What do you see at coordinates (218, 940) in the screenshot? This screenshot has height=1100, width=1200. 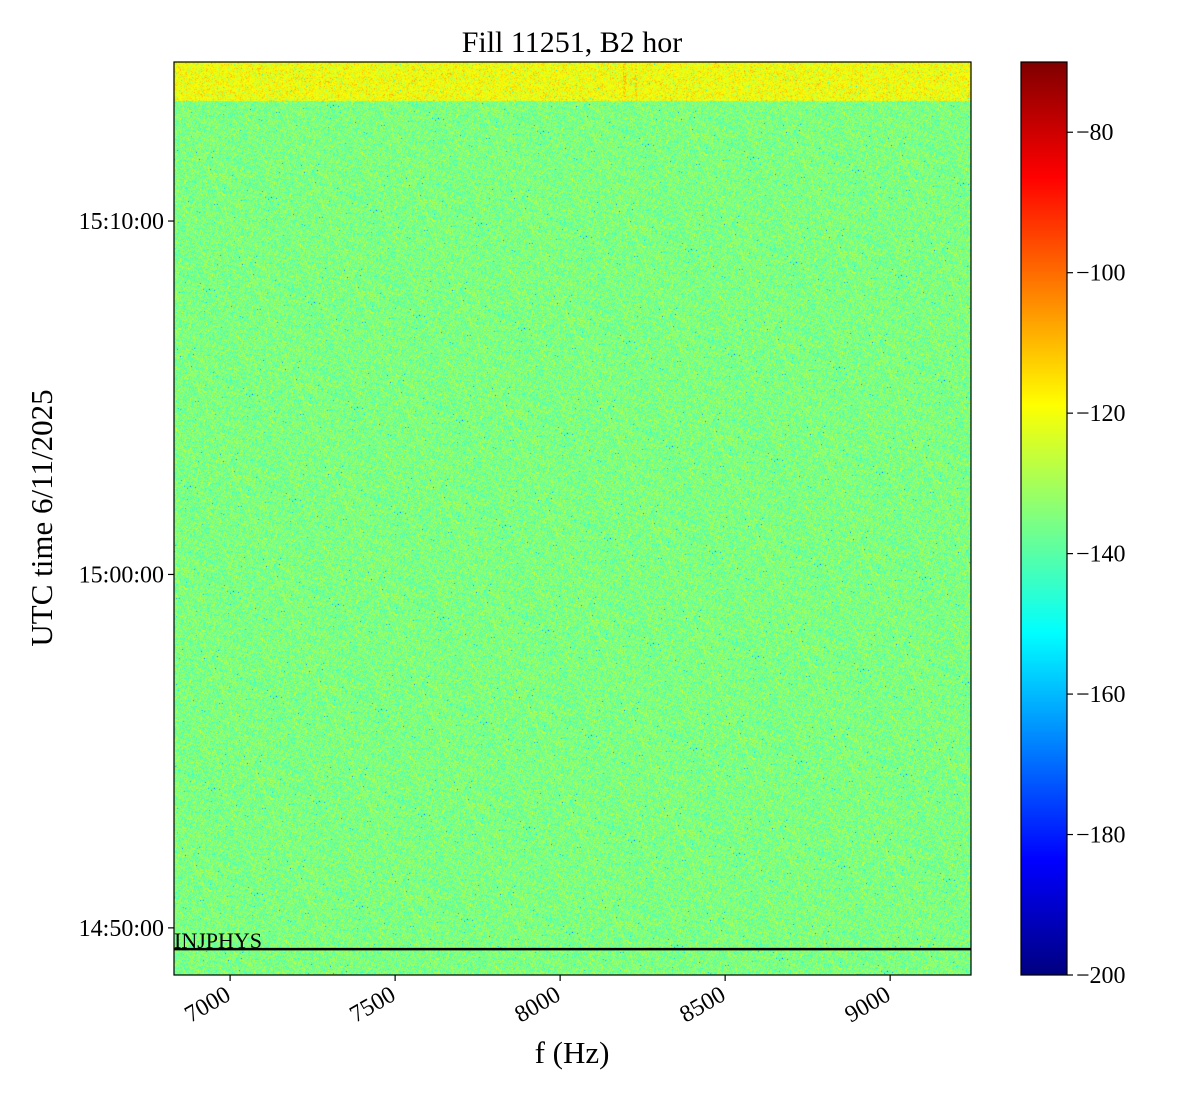 I see `phase-label: INJPHYS` at bounding box center [218, 940].